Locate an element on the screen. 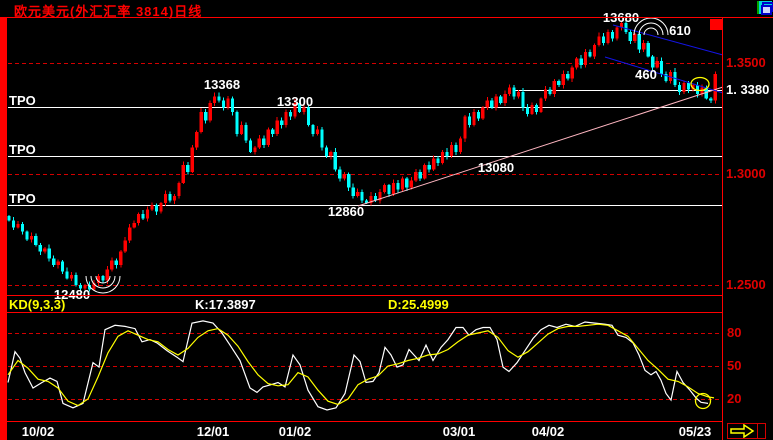 This screenshot has width=773, height=440. restore-window-icon is located at coordinates (765, 8).